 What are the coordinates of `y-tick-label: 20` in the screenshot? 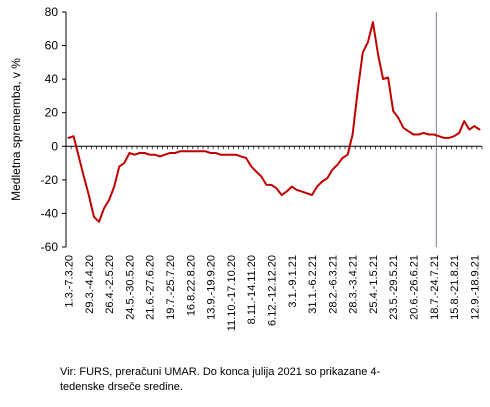 It's located at (52, 113).